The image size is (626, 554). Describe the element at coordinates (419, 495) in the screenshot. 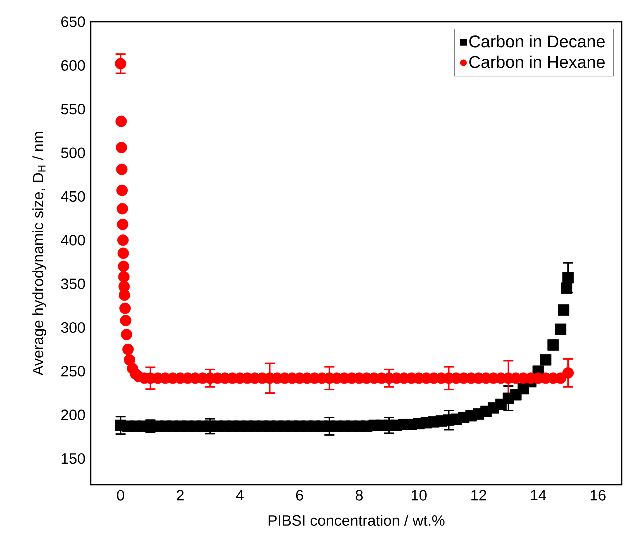

I see `x-tick-label: 10` at that location.